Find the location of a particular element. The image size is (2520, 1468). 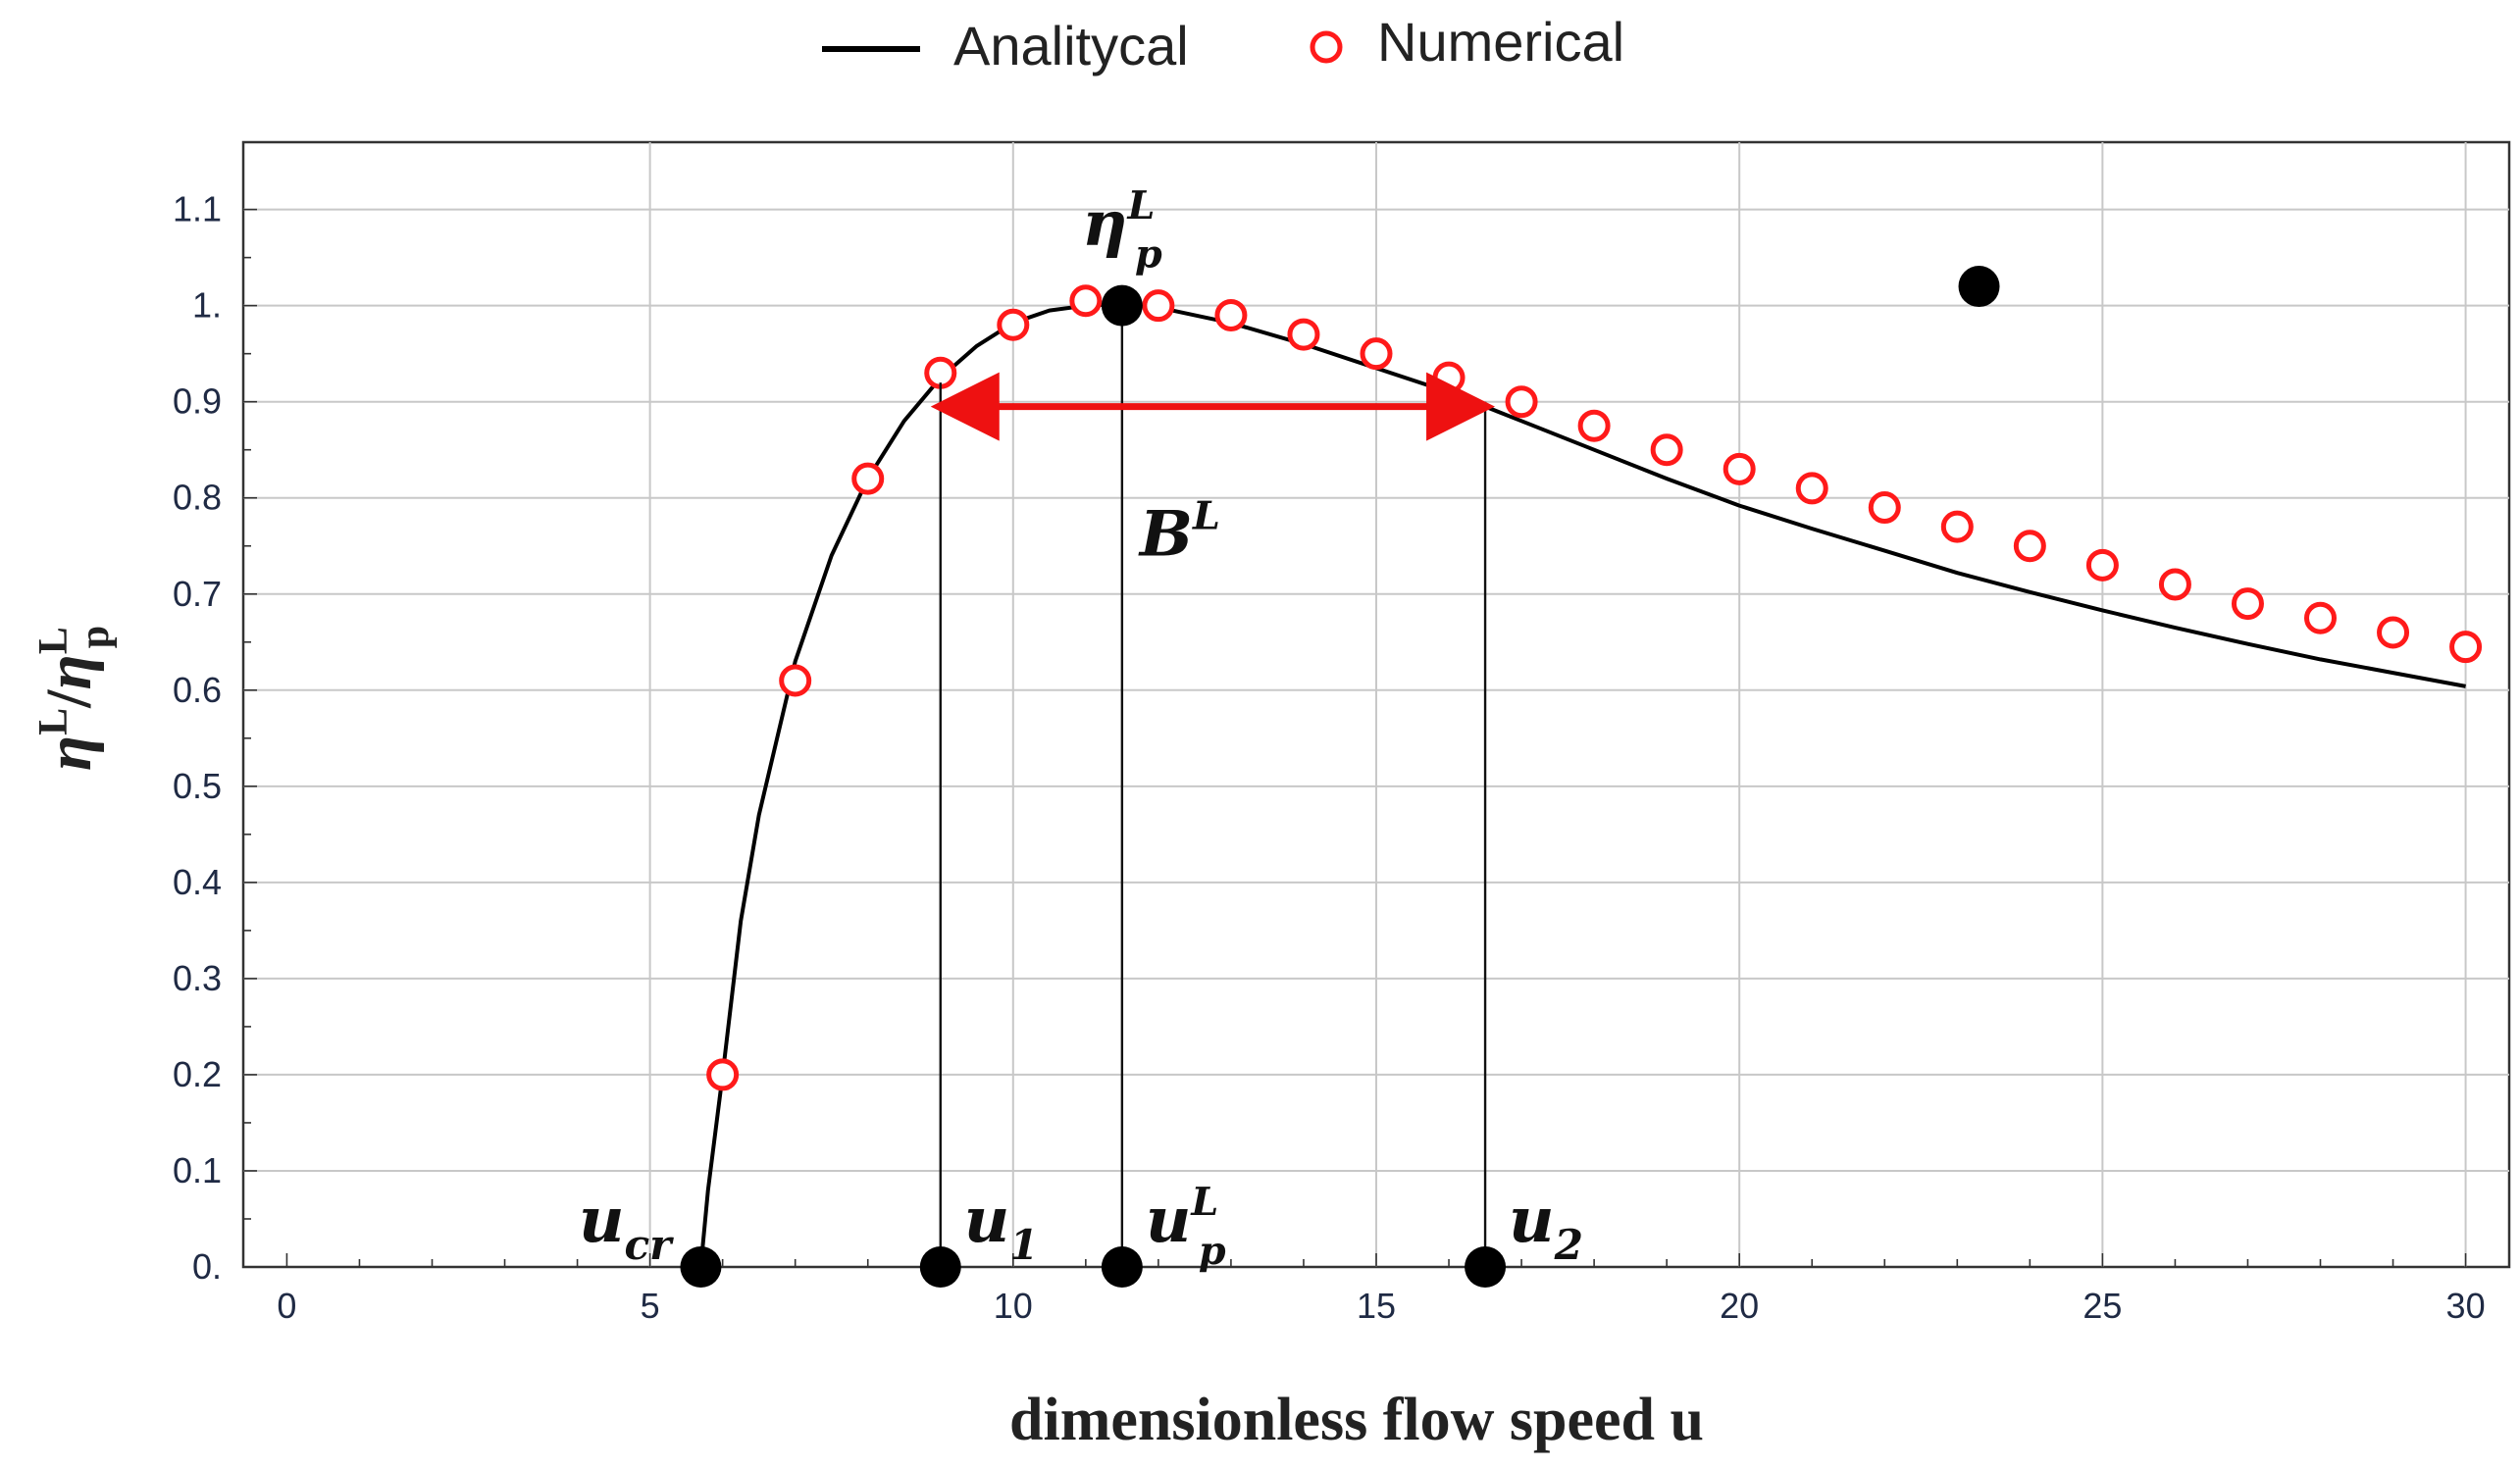

point-label-ucr-sub: cr is located at coordinates (649, 1244).